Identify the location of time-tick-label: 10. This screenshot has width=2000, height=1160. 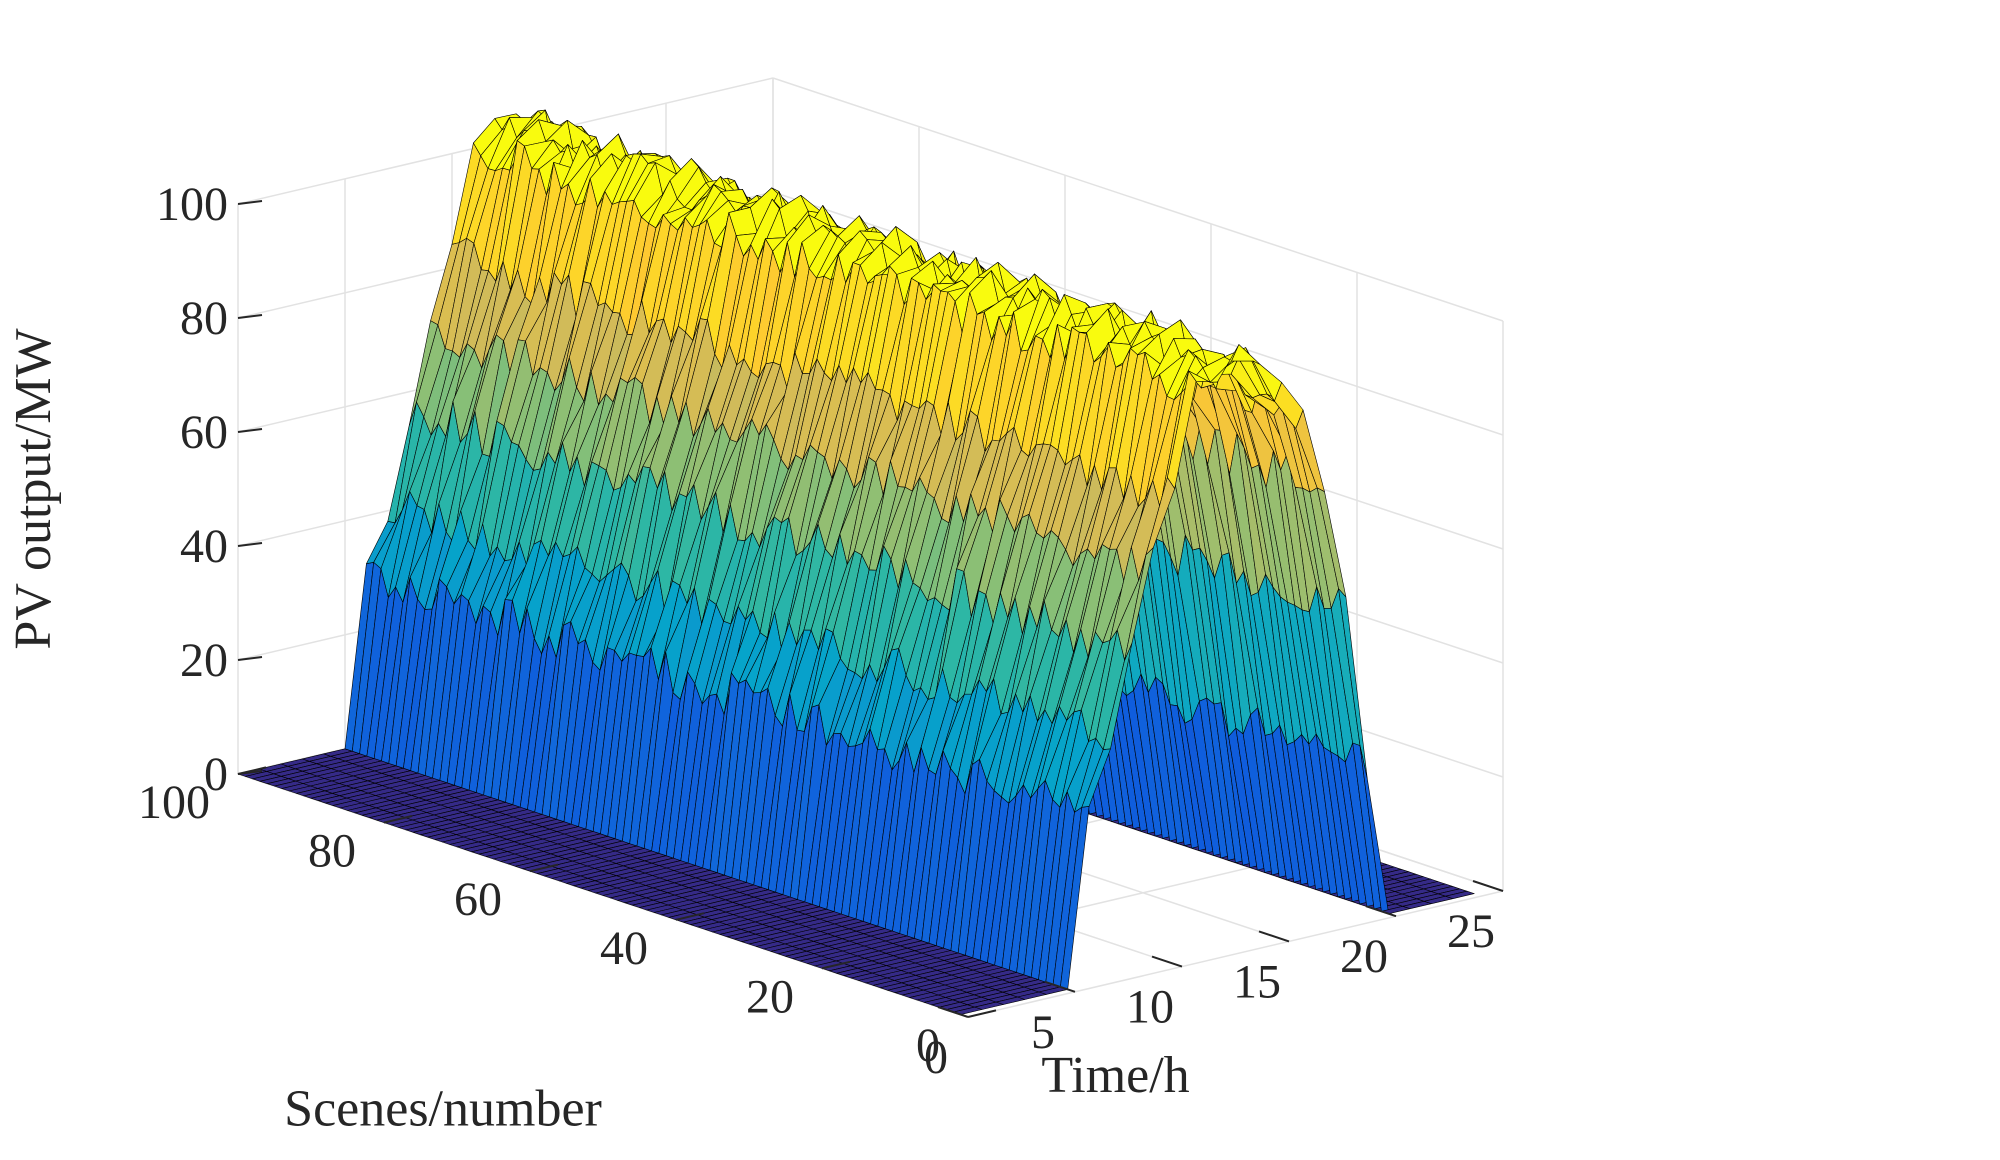
(1150, 1007).